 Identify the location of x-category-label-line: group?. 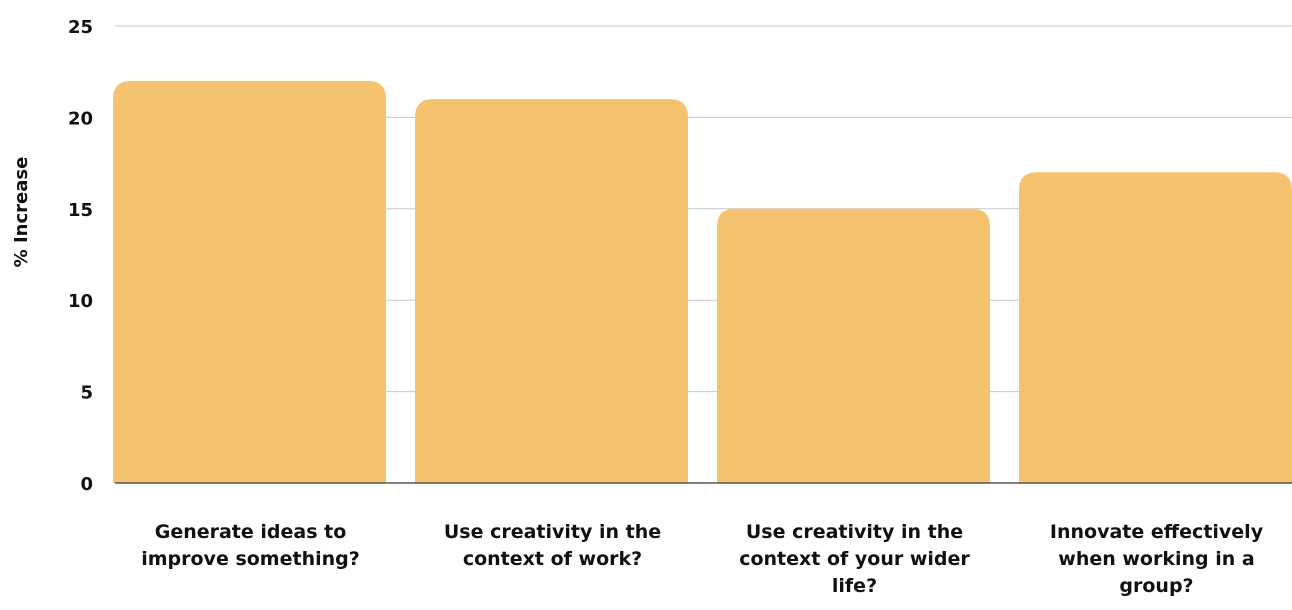
(1156, 586).